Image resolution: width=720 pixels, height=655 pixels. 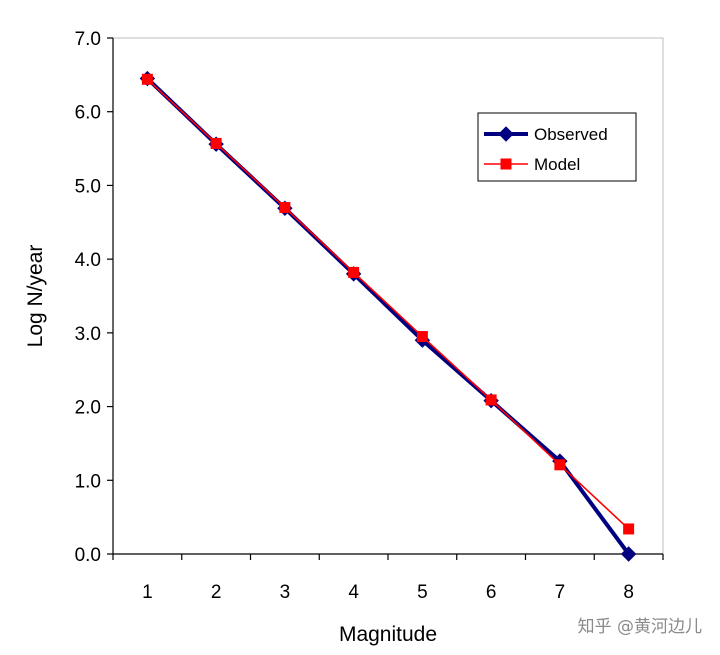 What do you see at coordinates (628, 554) in the screenshot?
I see `data-point-observed` at bounding box center [628, 554].